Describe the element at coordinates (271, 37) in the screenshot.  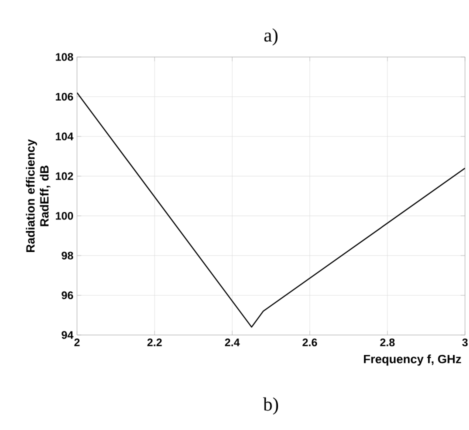
I see `chart-title: a)` at that location.